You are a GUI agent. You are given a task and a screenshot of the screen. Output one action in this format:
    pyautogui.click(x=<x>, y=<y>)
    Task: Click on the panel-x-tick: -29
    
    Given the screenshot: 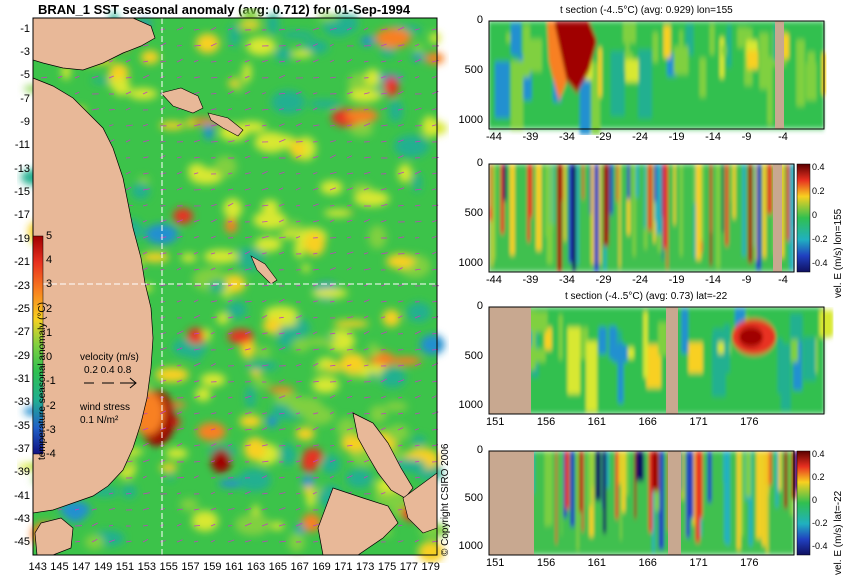 What is the action you would take?
    pyautogui.click(x=603, y=280)
    